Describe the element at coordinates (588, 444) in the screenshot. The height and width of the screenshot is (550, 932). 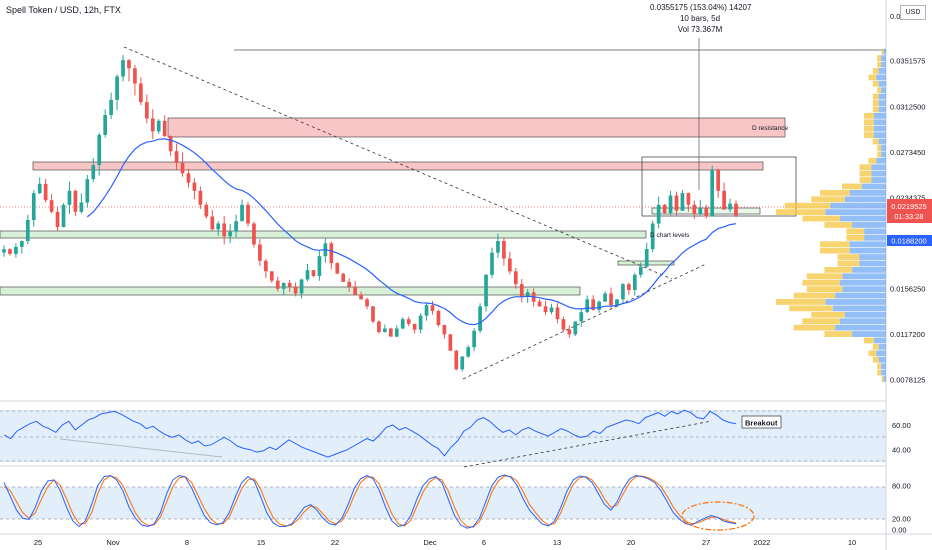
I see `rsi-ascending-trendline` at that location.